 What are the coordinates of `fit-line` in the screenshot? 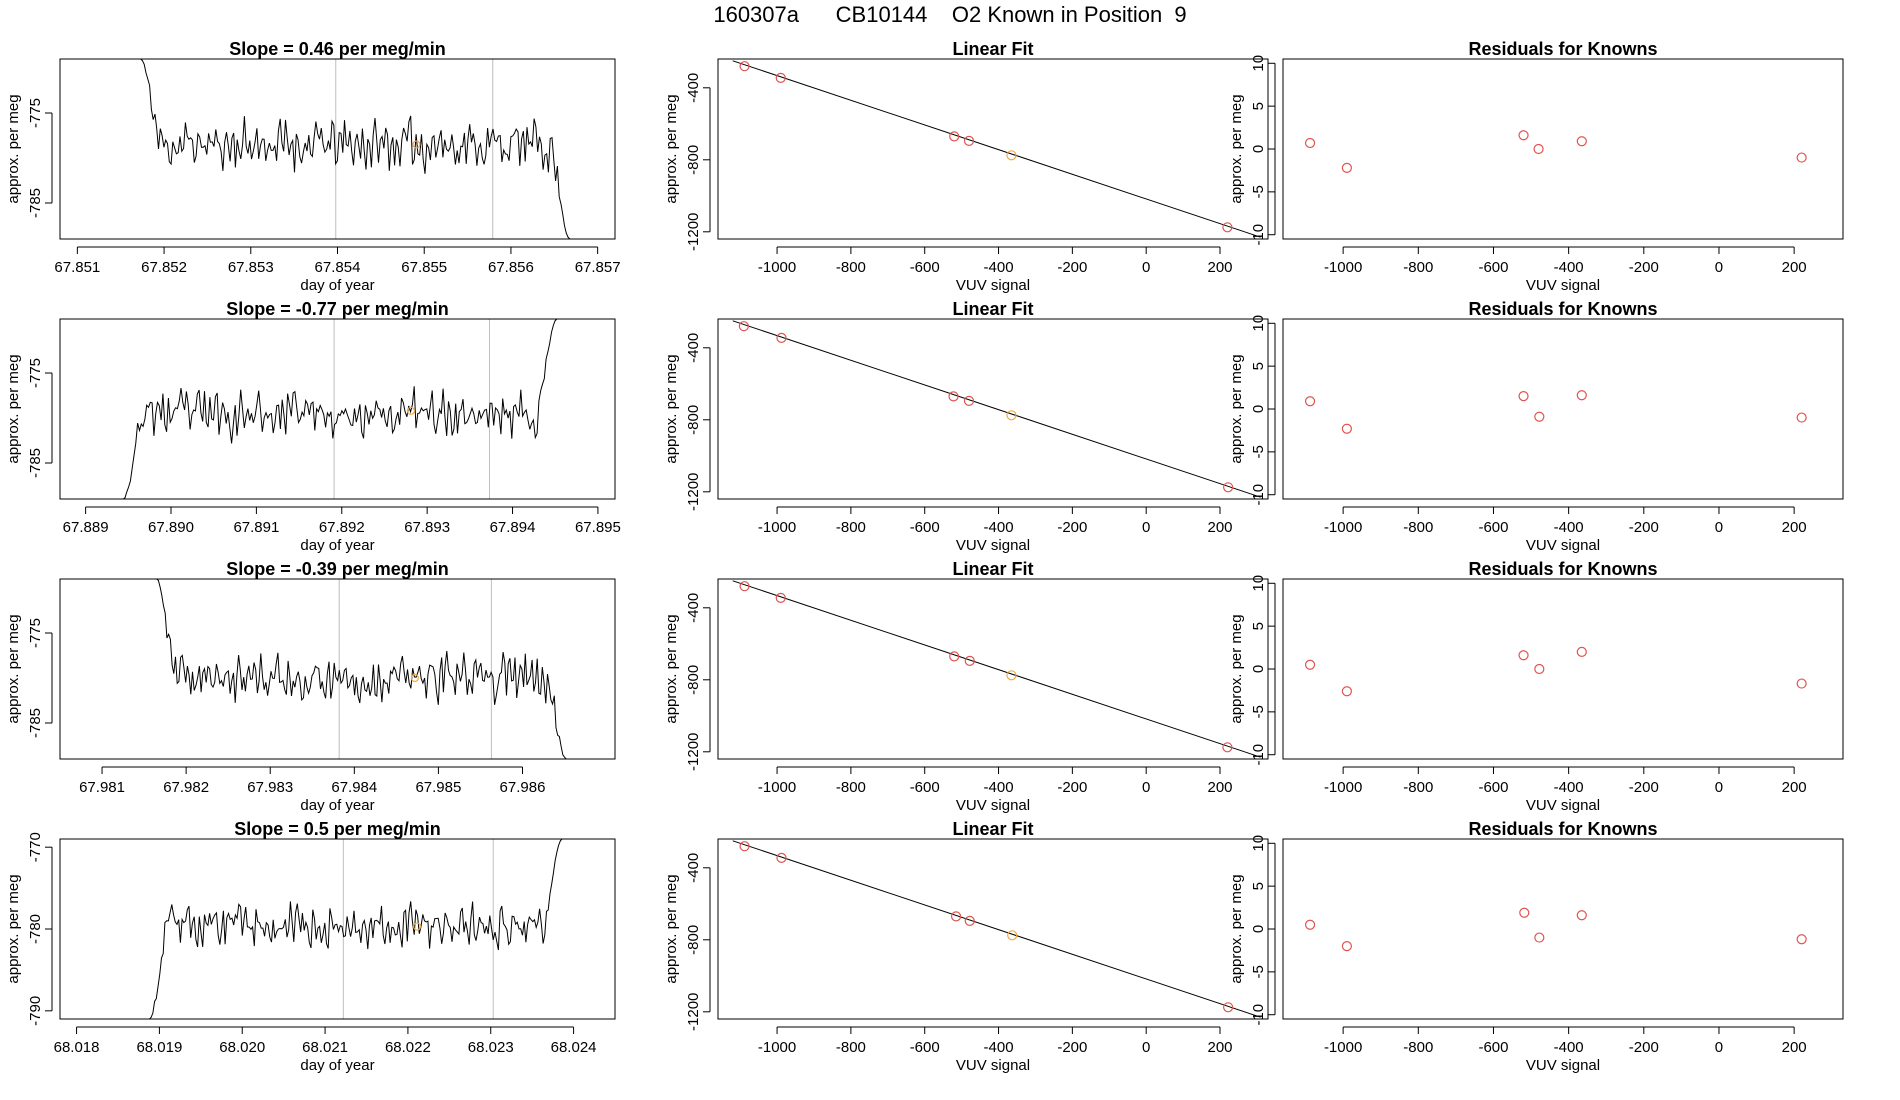 It's located at (996, 929).